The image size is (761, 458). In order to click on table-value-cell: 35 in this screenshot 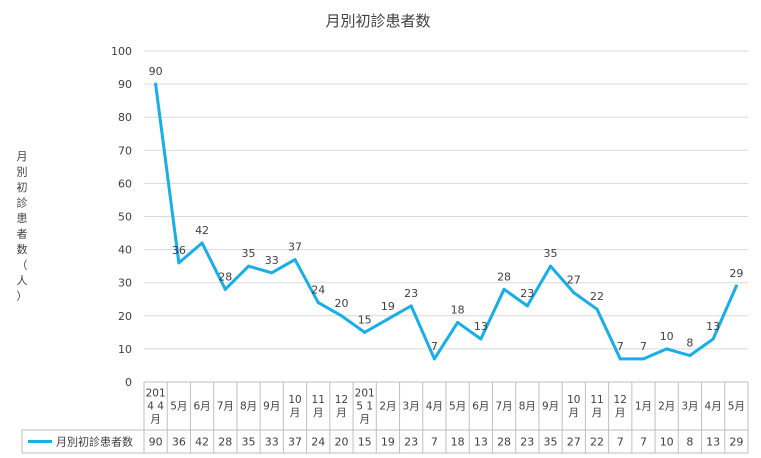, I will do `click(249, 442)`.